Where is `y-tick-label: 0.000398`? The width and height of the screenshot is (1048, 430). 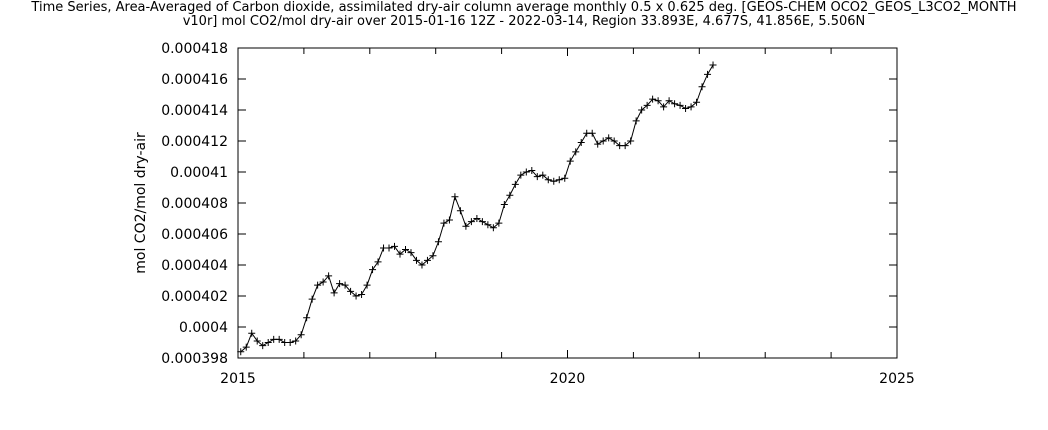
y-tick-label: 0.000398 is located at coordinates (194, 359).